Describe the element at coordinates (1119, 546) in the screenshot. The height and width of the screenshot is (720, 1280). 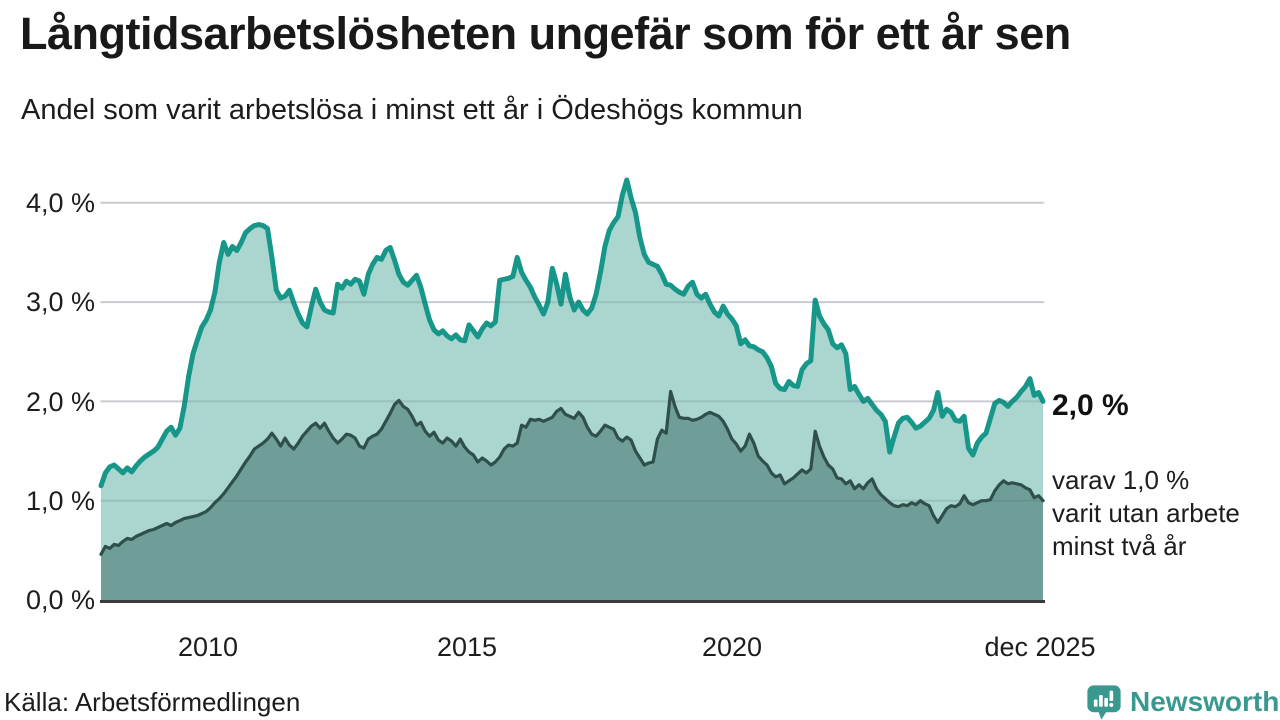
I see `end-value-label-2yr-line: minst två år` at that location.